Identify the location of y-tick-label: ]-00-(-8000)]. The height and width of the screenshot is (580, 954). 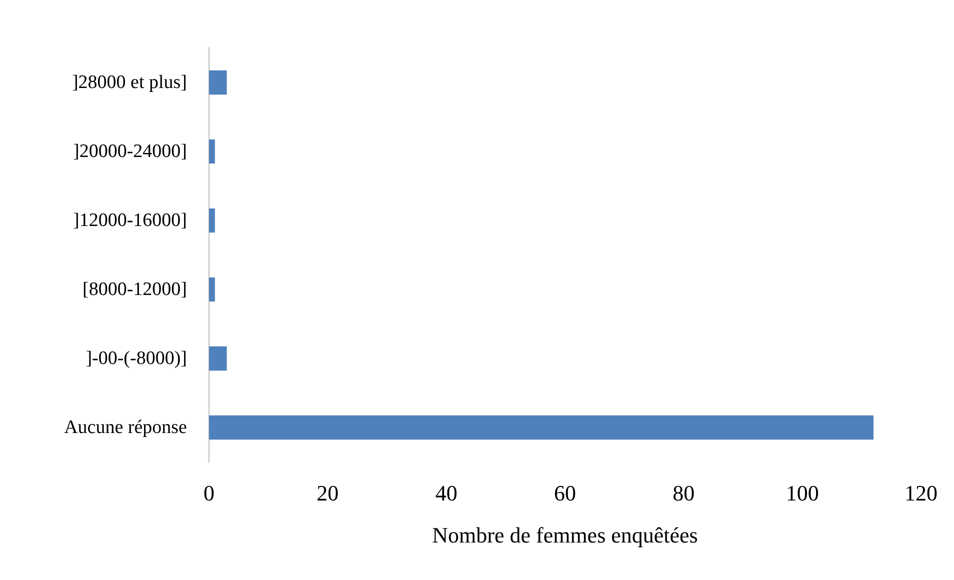
(136, 358).